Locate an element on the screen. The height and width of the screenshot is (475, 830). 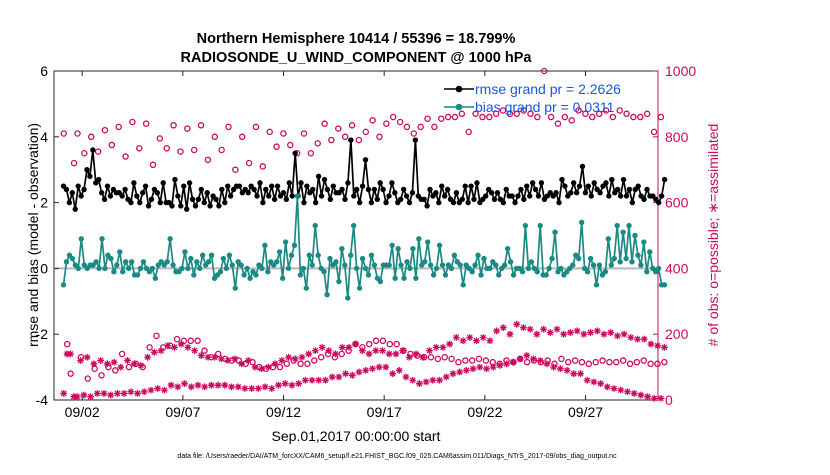
y2-axis-label: # of obs: o=possible; ∗=assimilated is located at coordinates (713, 235).